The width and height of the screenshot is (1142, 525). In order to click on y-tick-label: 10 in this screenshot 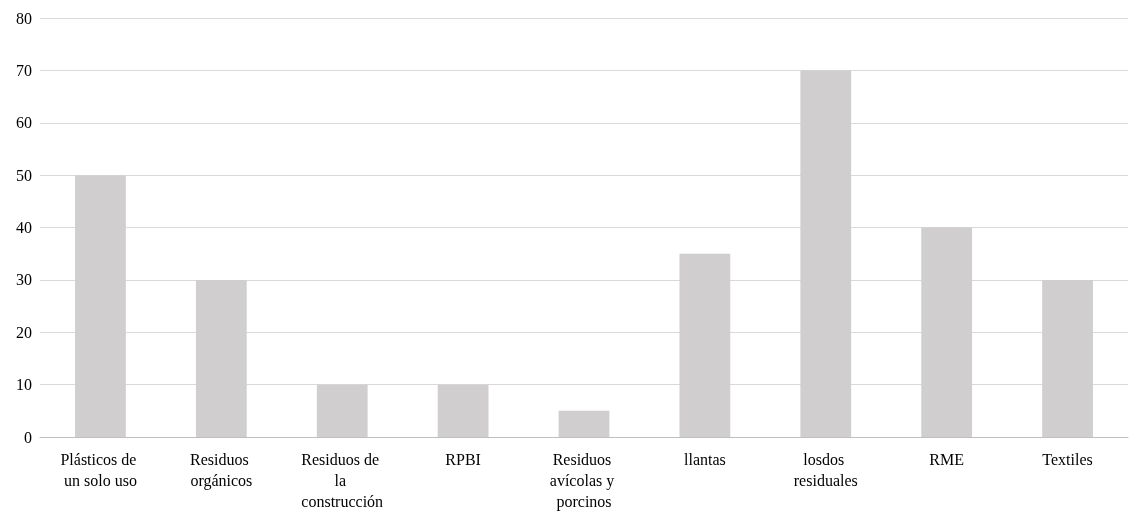, I will do `click(24, 385)`.